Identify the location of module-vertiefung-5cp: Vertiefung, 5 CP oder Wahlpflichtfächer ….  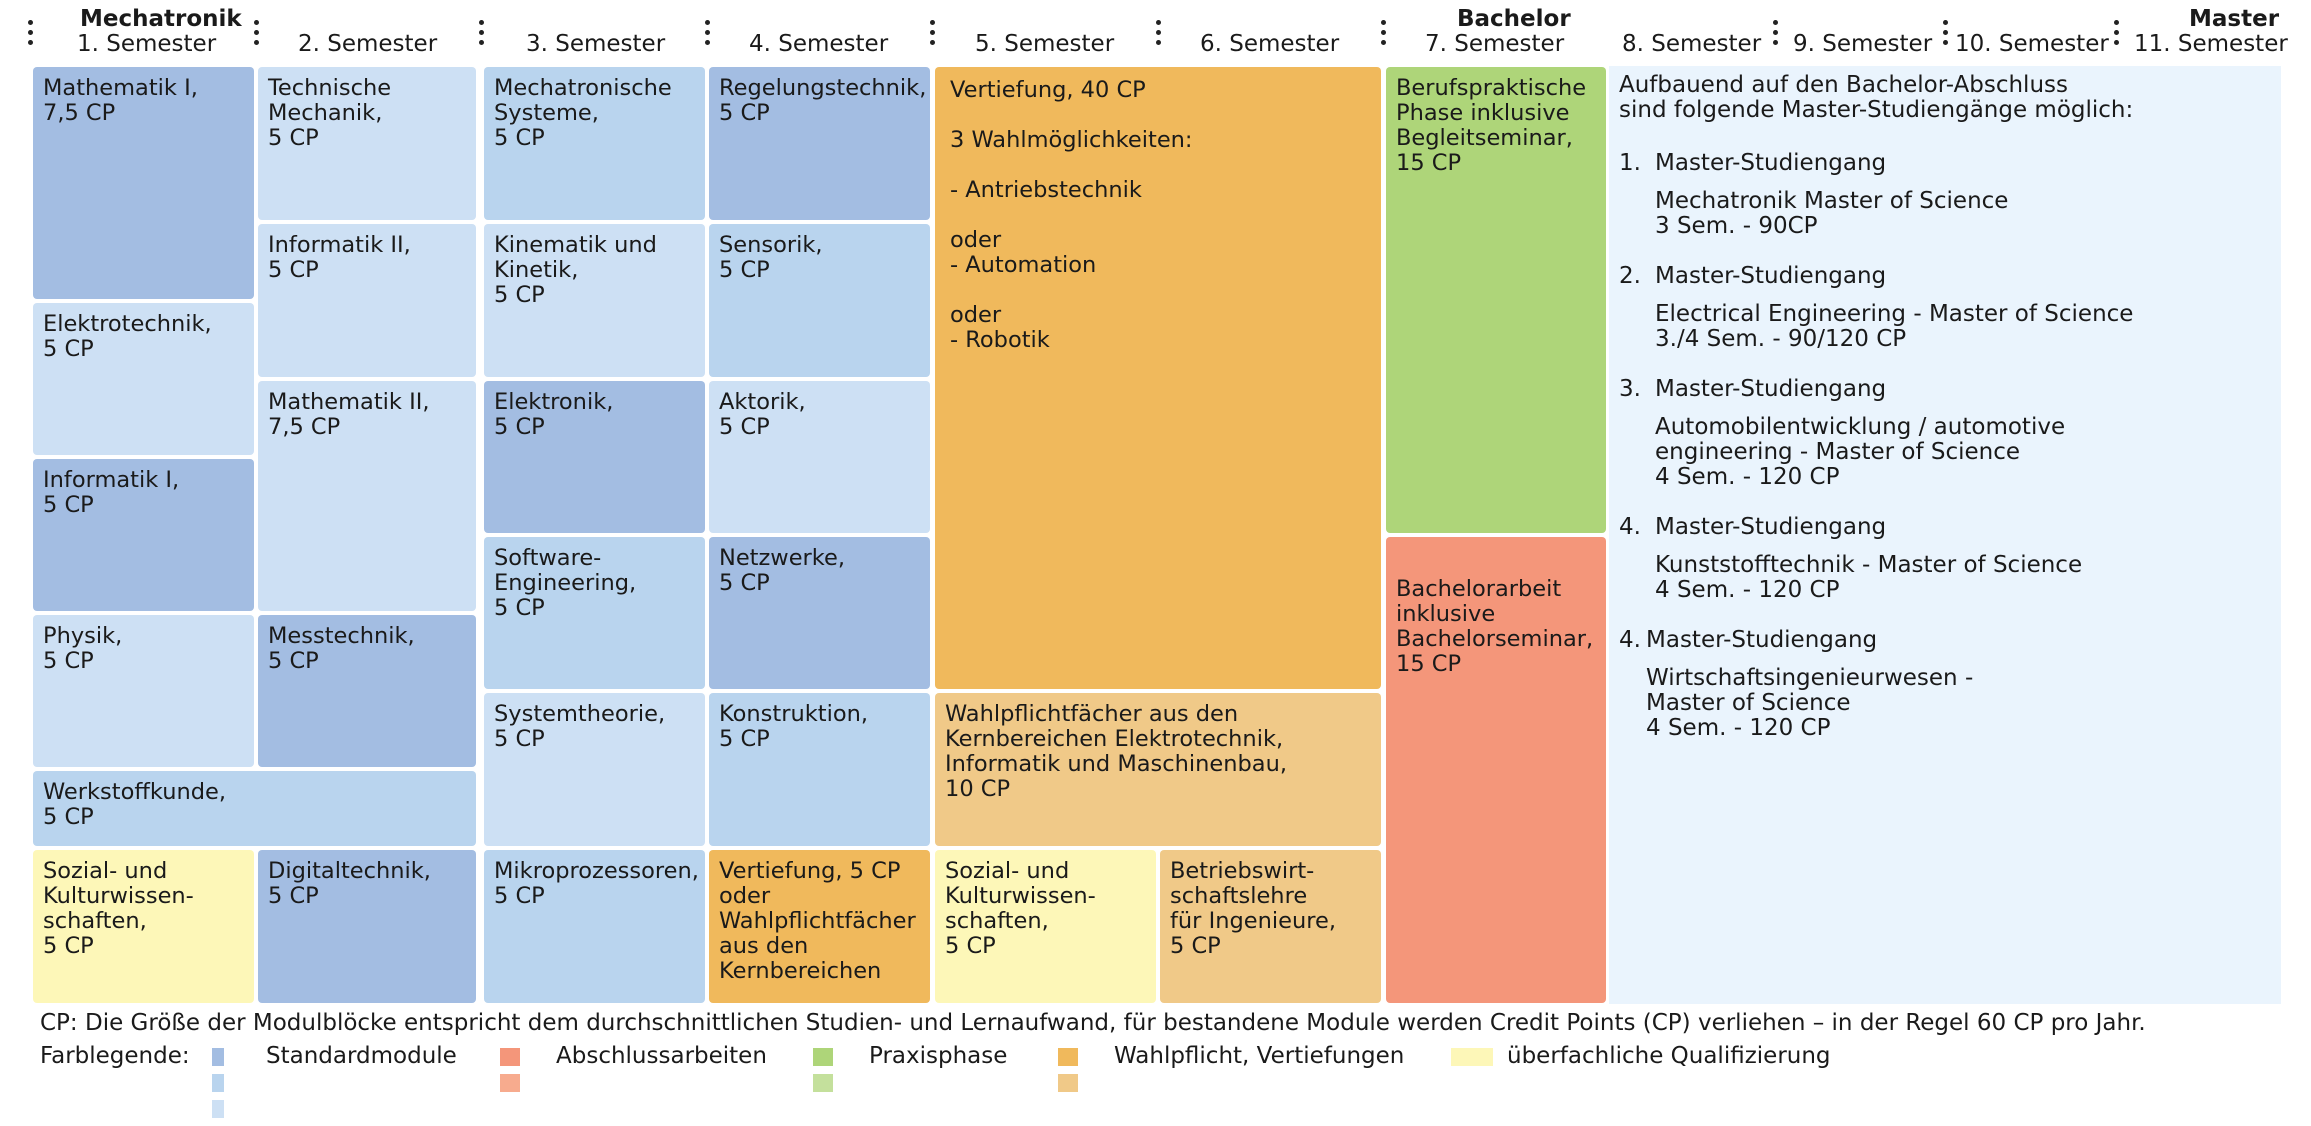
(819, 926).